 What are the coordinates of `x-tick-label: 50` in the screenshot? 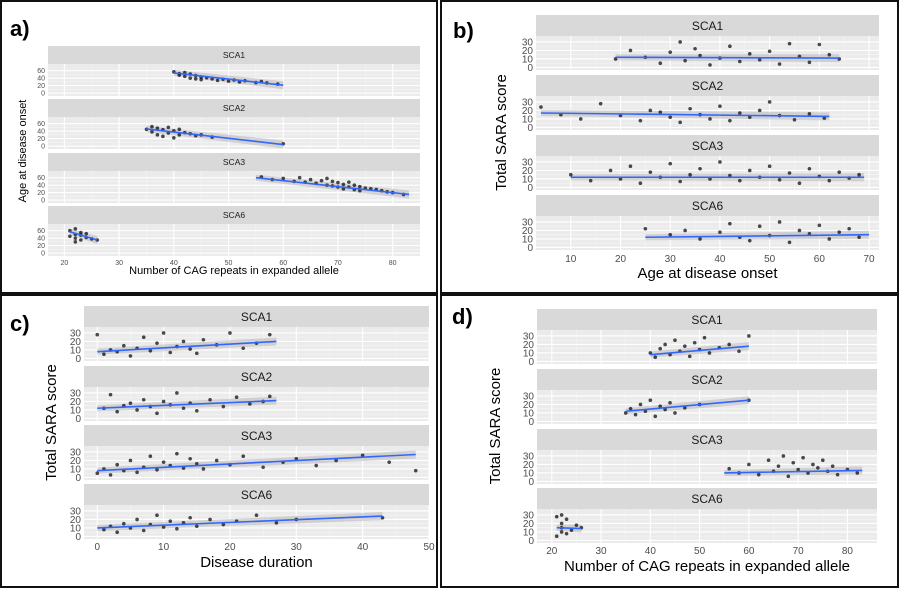 It's located at (229, 263).